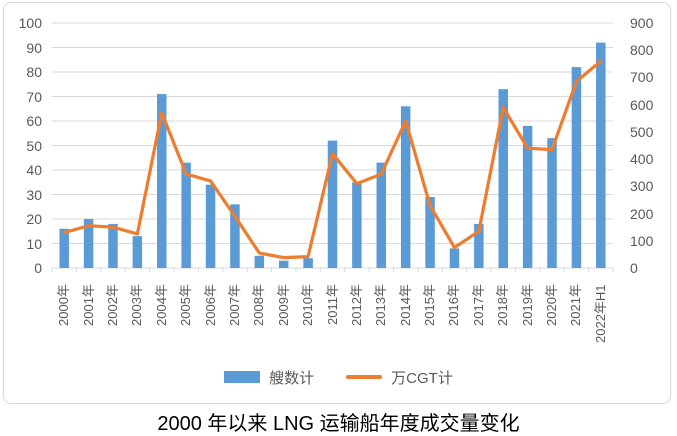 This screenshot has width=677, height=436. Describe the element at coordinates (34, 219) in the screenshot. I see `left-axis-label: 20` at that location.